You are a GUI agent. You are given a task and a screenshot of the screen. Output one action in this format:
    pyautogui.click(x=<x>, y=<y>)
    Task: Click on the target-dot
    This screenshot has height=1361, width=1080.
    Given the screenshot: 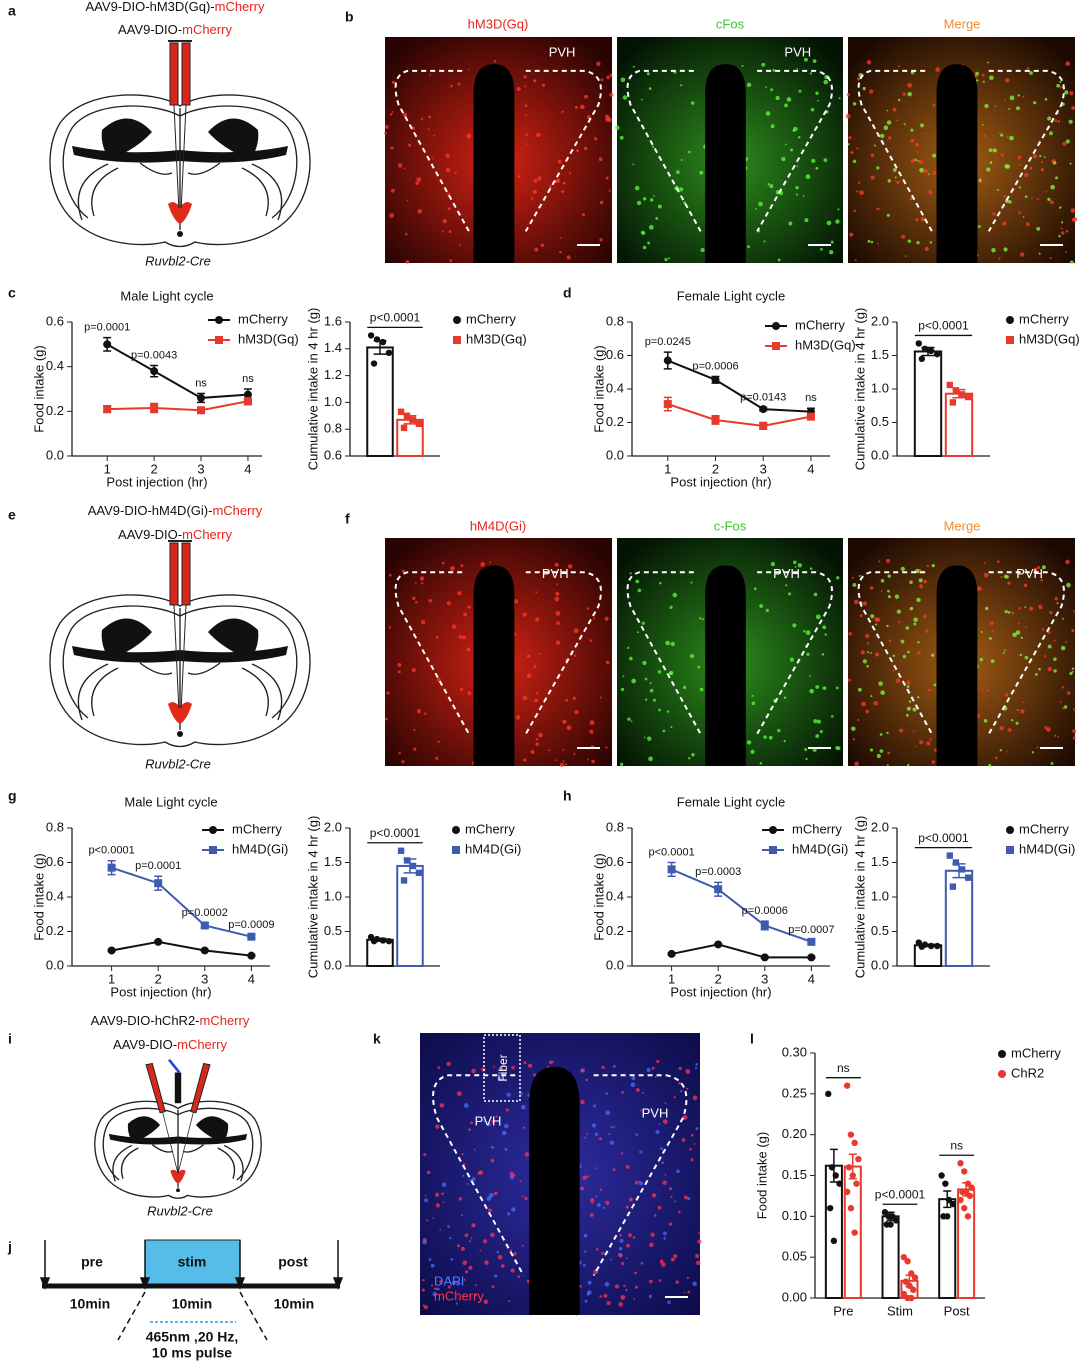 What is the action you would take?
    pyautogui.click(x=178, y=1190)
    